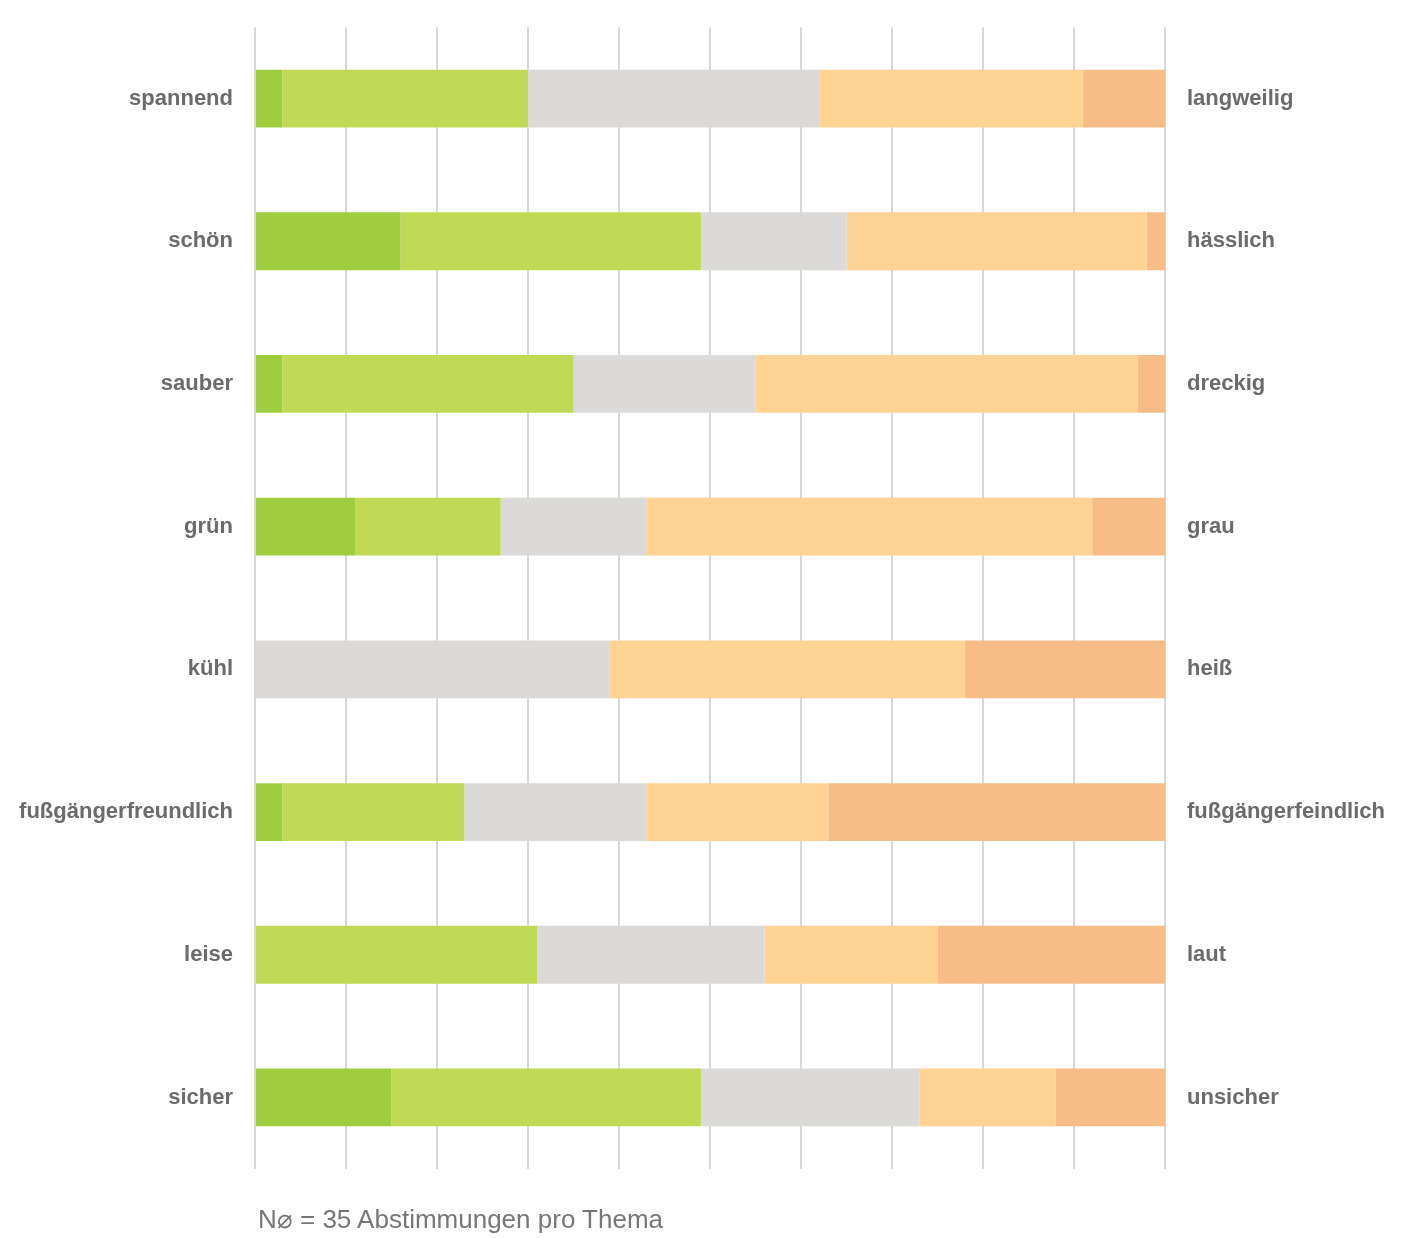  Describe the element at coordinates (1211, 525) in the screenshot. I see `y2-tick-label: grau` at that location.